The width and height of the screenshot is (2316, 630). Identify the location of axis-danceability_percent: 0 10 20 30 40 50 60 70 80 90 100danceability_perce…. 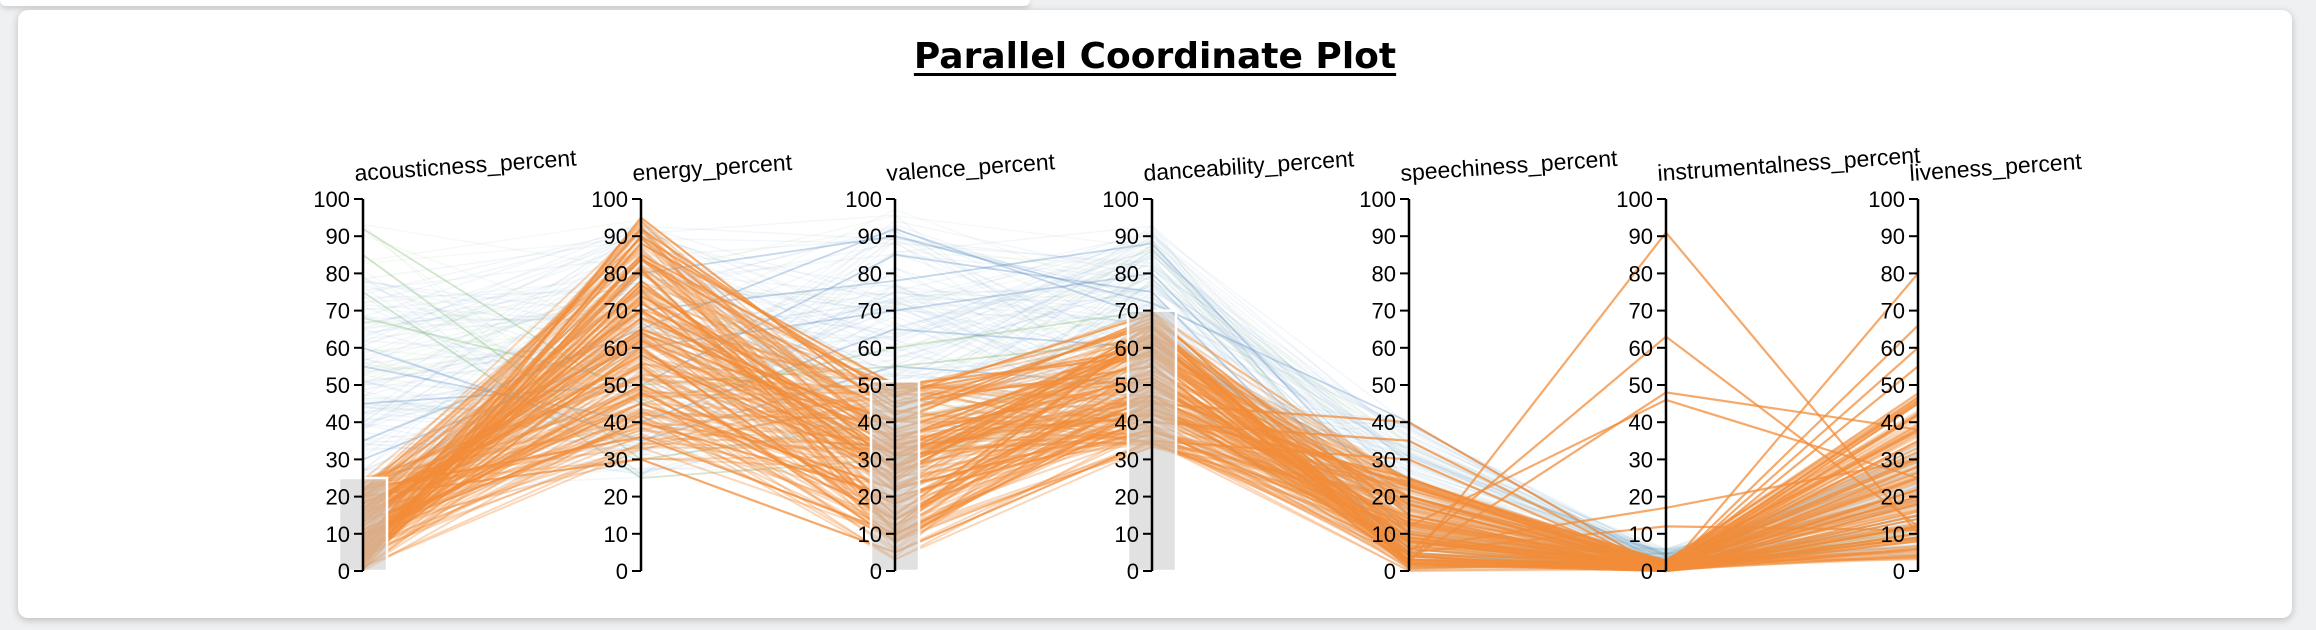
(1228, 364).